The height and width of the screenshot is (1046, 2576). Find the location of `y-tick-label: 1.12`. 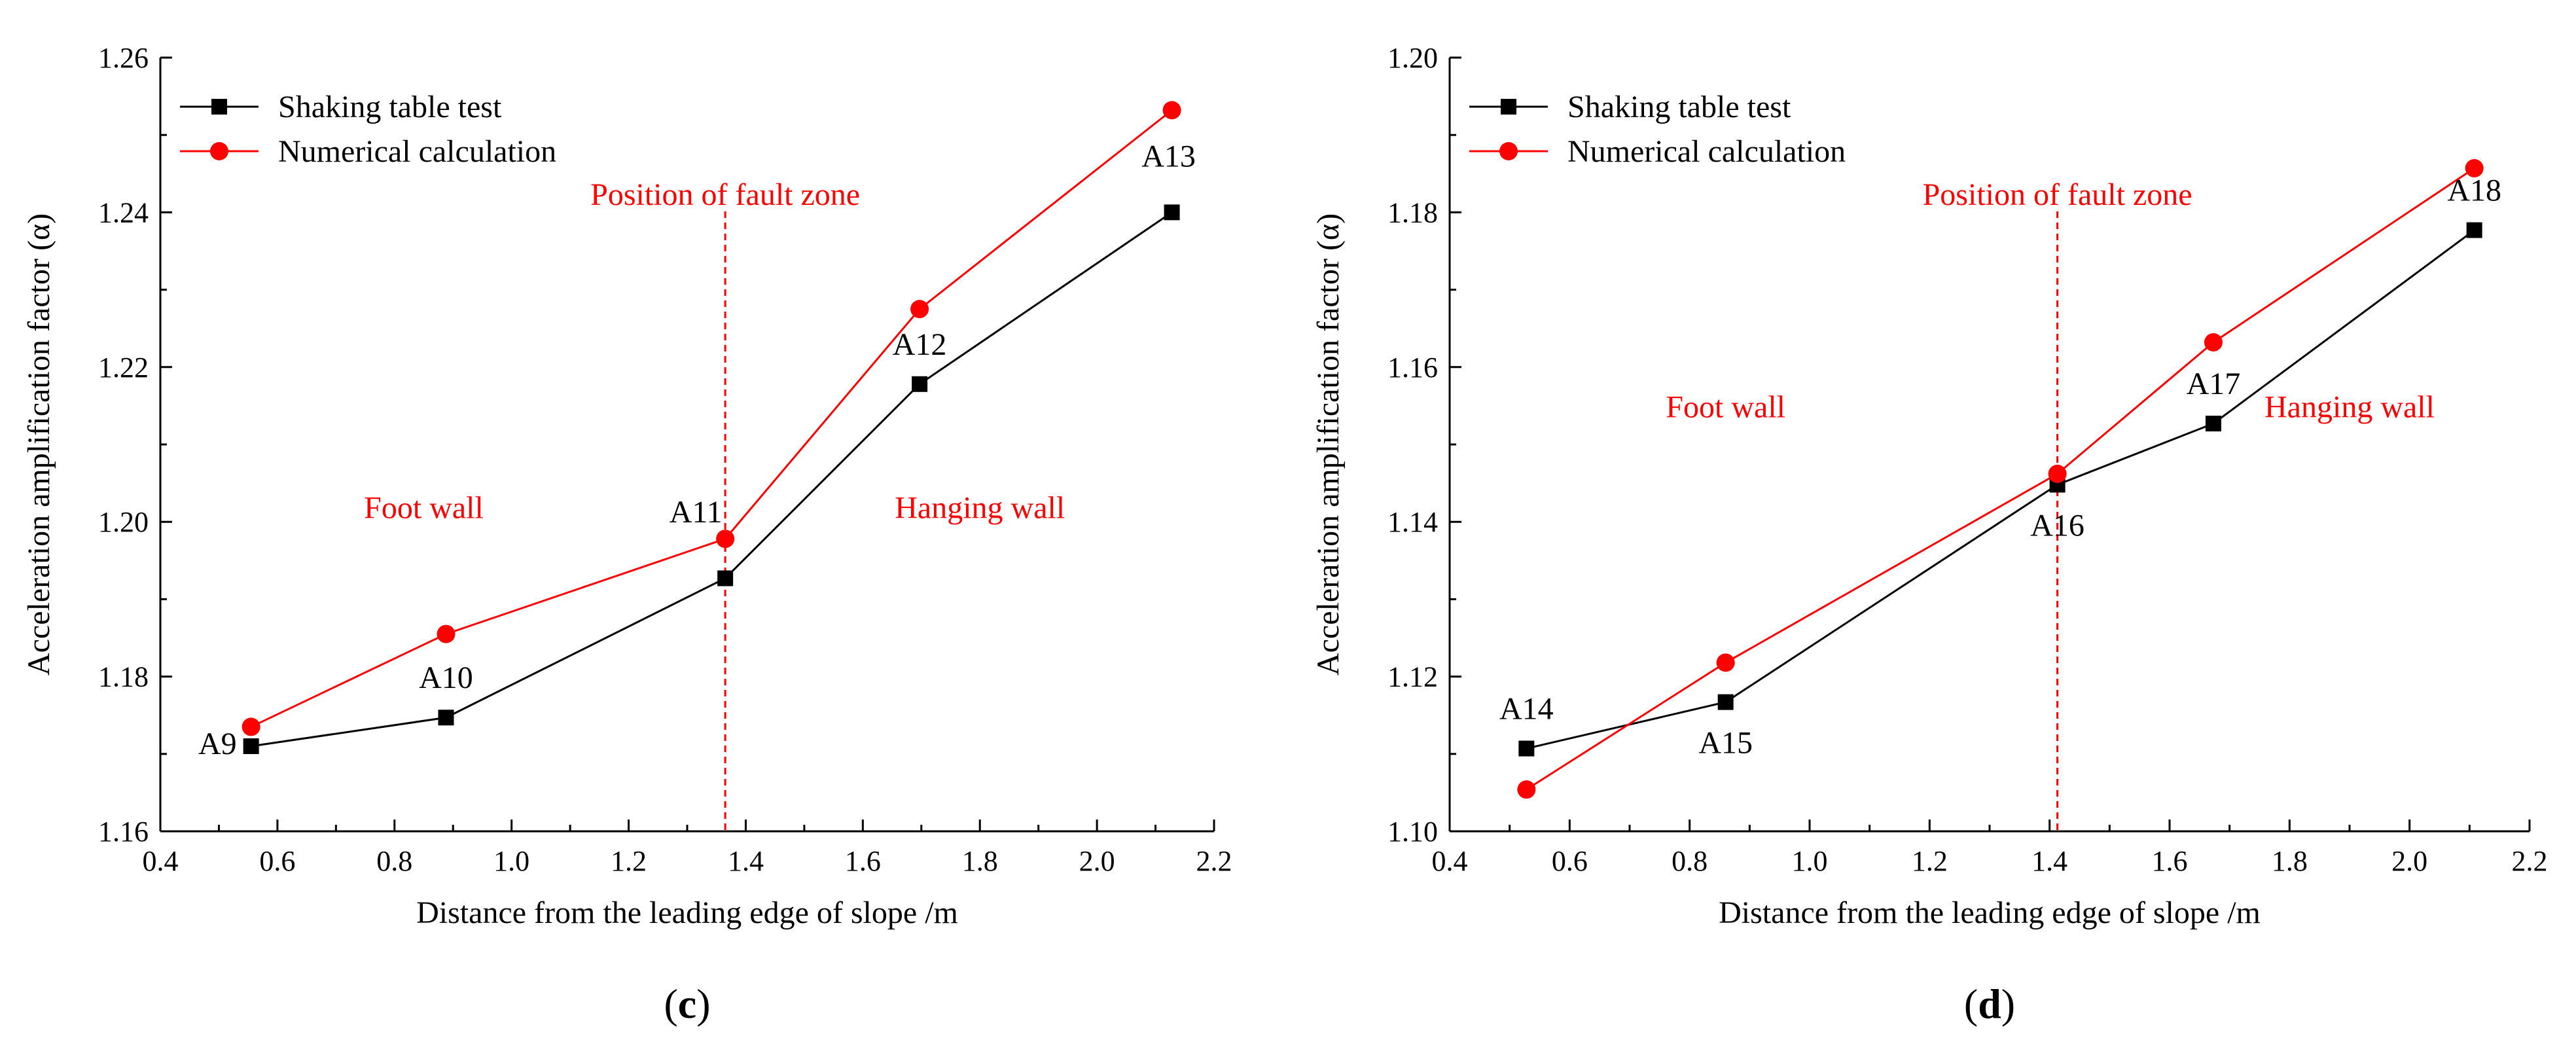

y-tick-label: 1.12 is located at coordinates (1412, 677).